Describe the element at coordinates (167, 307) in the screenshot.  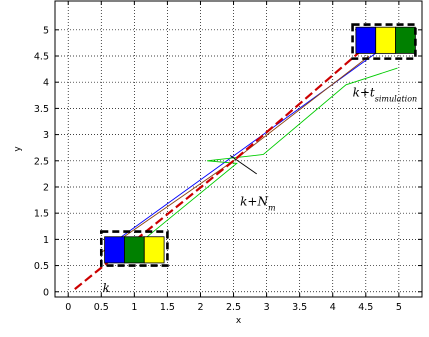
I see `x-tick-label: 1.5` at that location.